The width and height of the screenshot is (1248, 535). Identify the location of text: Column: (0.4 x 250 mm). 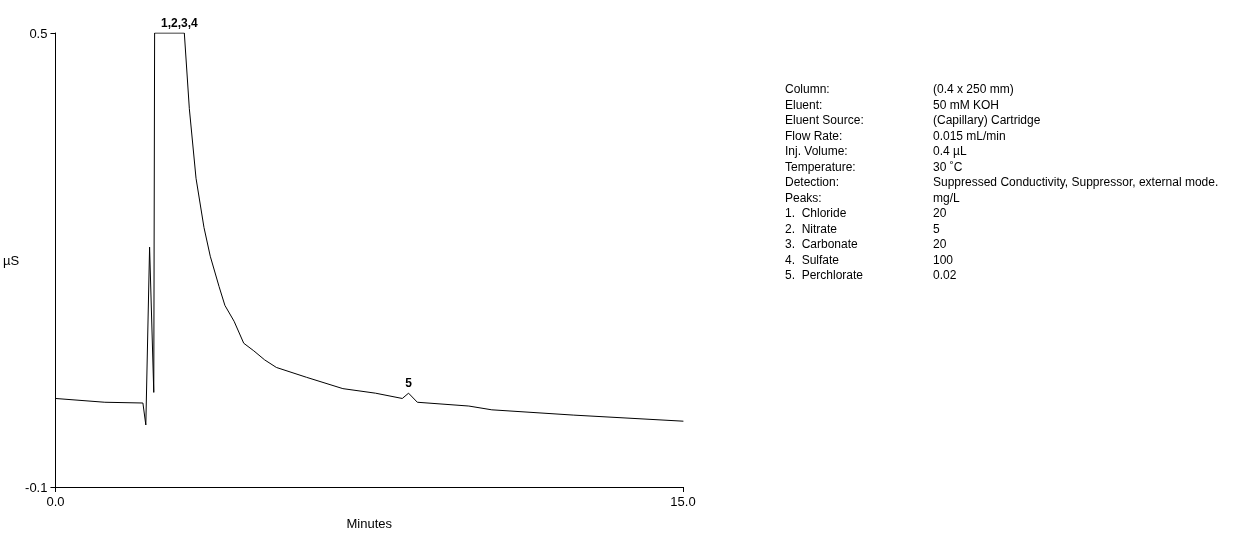
(900, 90).